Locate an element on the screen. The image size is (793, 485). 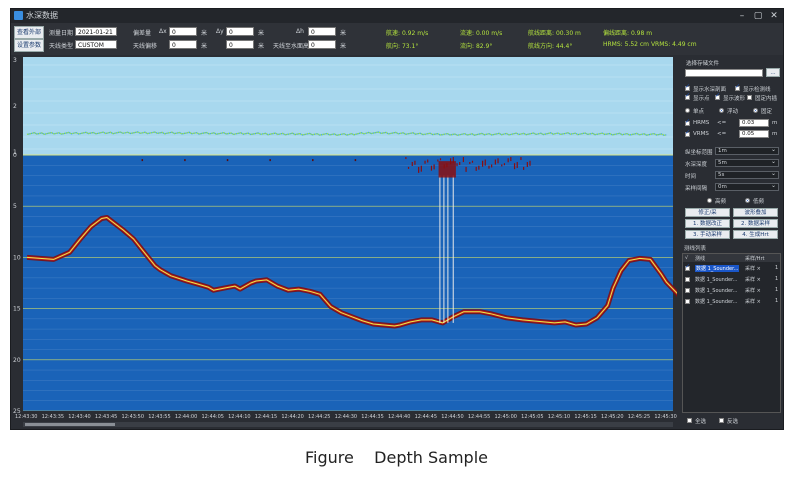
x-tick-label: 12:43:45 is located at coordinates (106, 417).